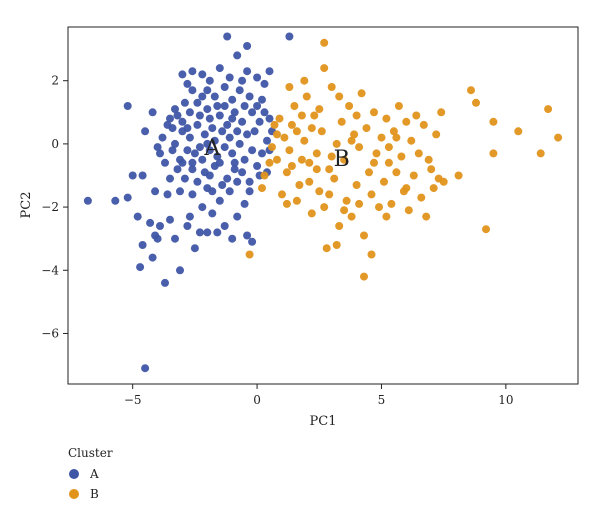  I want to click on x-tick-label: 5, so click(382, 400).